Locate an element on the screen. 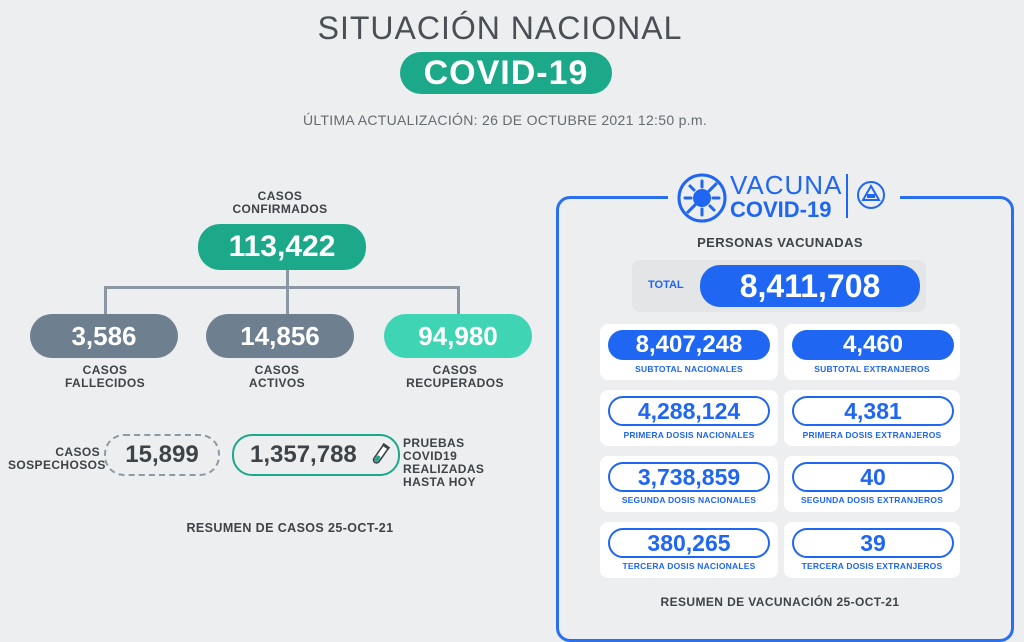 The width and height of the screenshot is (1024, 642). logo-vacuna: VACUNA is located at coordinates (786, 185).